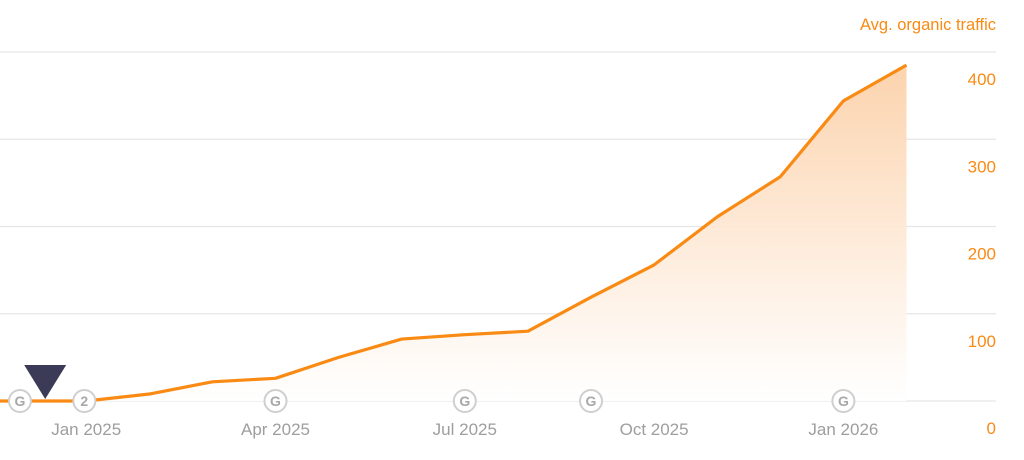 The image size is (1024, 460). I want to click on annotation-label: 2, so click(84, 401).